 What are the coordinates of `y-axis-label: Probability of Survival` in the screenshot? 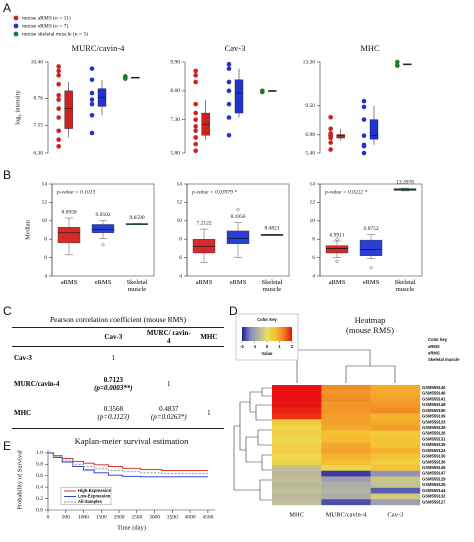 It's located at (19, 480).